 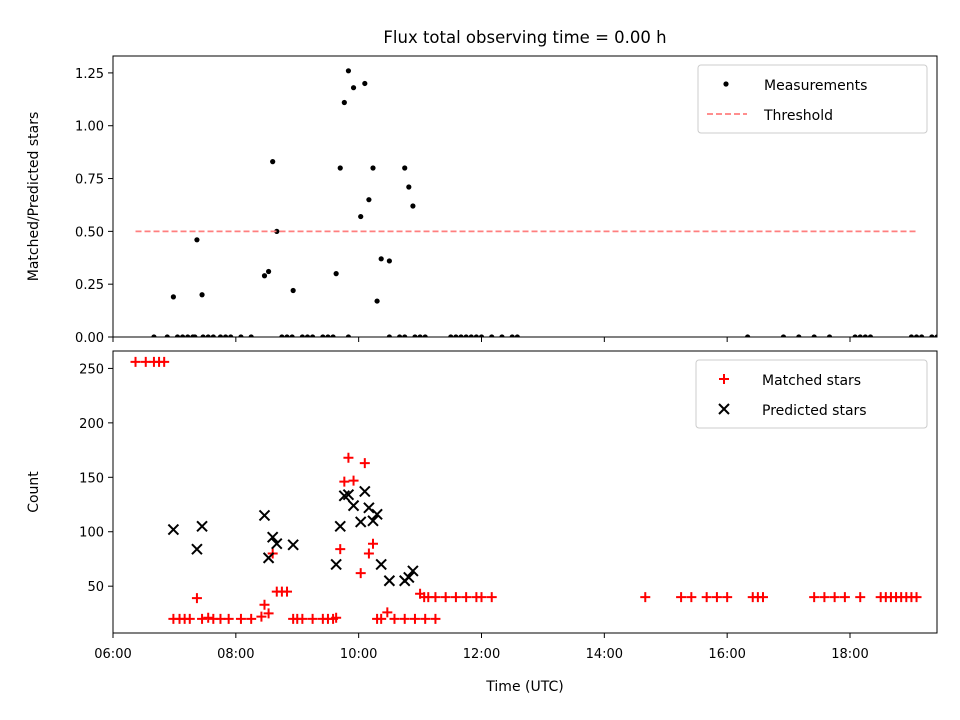 What do you see at coordinates (811, 394) in the screenshot?
I see `legend: Matched stars Predicted stars` at bounding box center [811, 394].